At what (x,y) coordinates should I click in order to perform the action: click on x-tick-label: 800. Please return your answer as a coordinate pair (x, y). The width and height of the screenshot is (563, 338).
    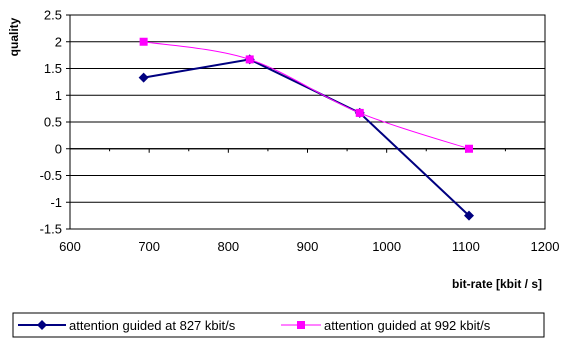
    Looking at the image, I should click on (228, 246).